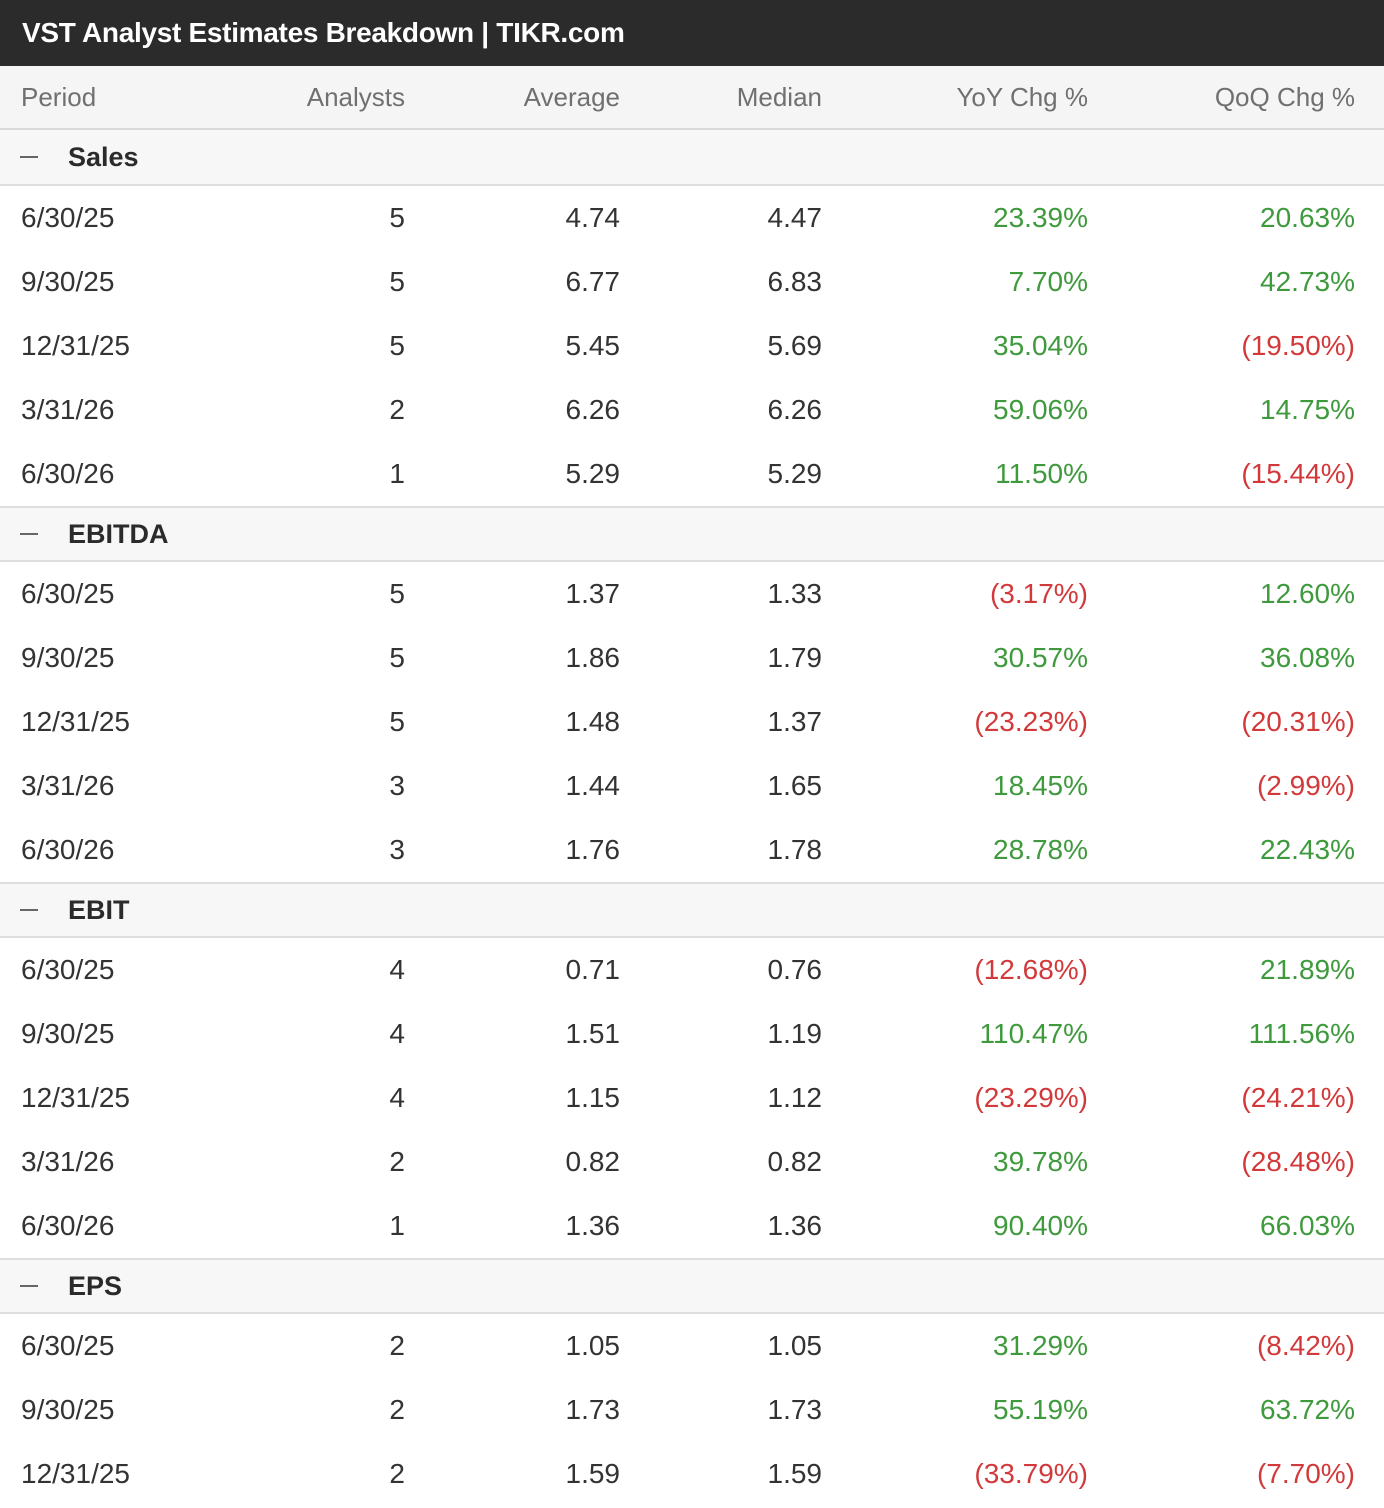 This screenshot has width=1384, height=1508. I want to click on table-row: 3/31/26 3 1.44 1.65 18.45% (2.99%), so click(692, 786).